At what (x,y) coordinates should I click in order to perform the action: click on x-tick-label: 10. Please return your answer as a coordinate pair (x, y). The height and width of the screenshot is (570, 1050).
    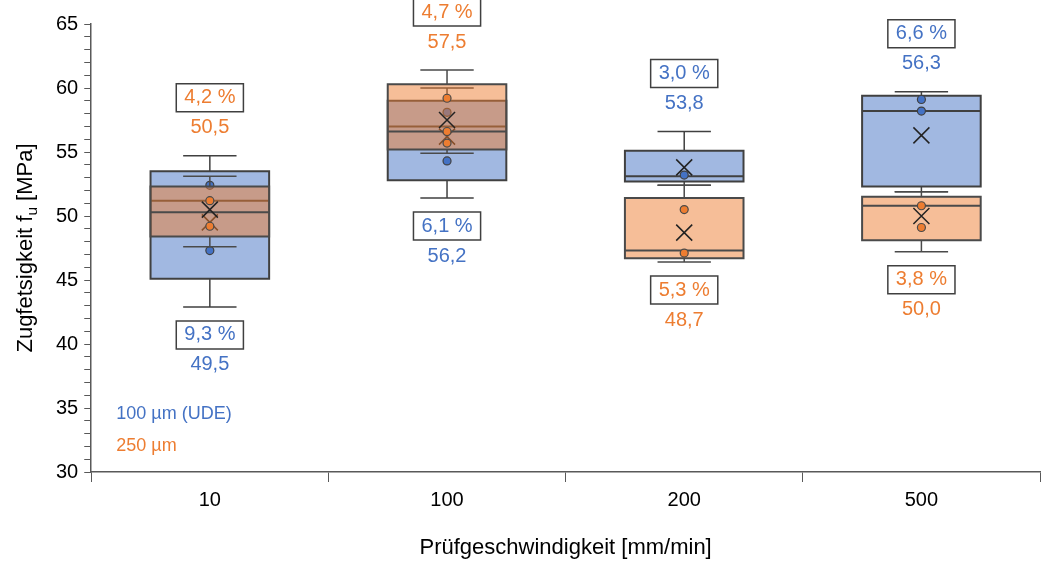
    Looking at the image, I should click on (209, 498).